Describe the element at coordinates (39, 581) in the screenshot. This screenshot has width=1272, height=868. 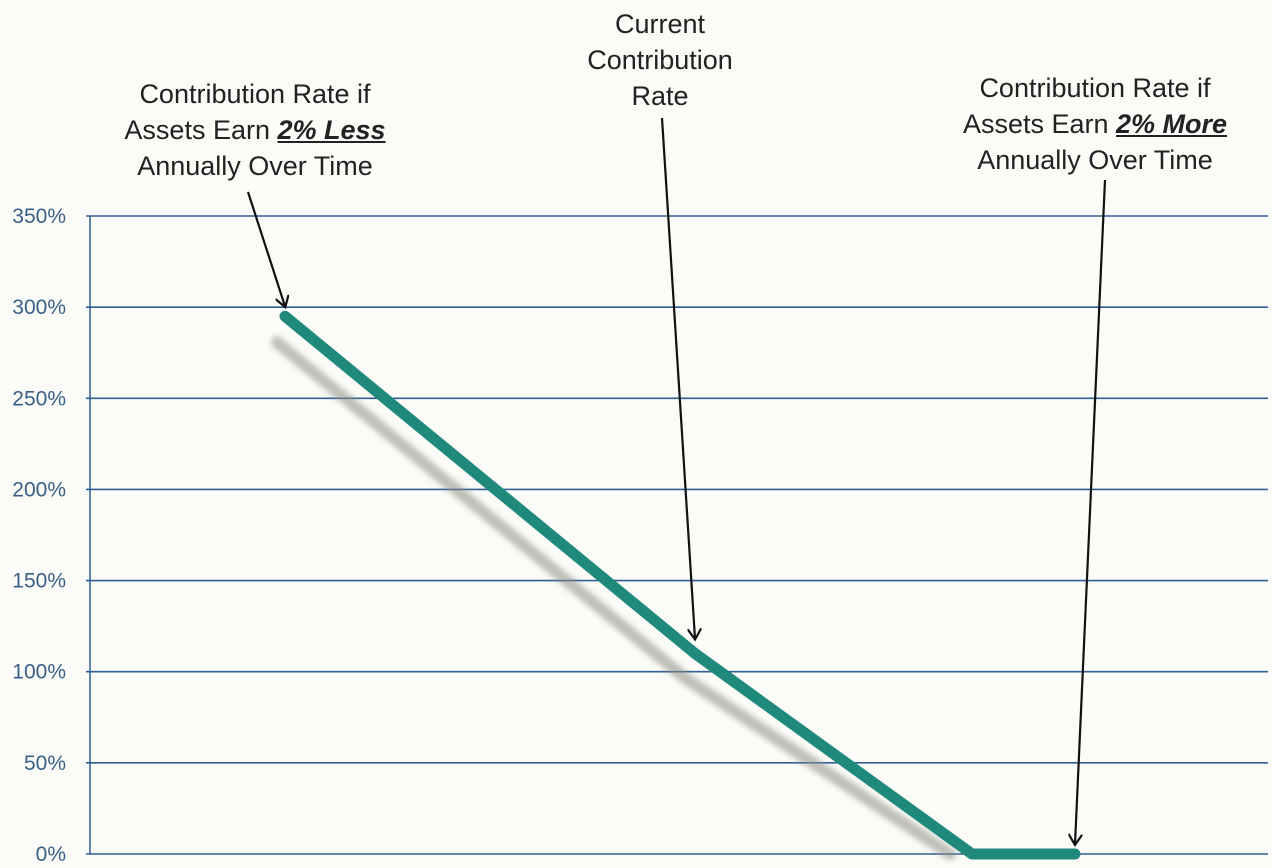
I see `y-tick-label: 150%` at that location.